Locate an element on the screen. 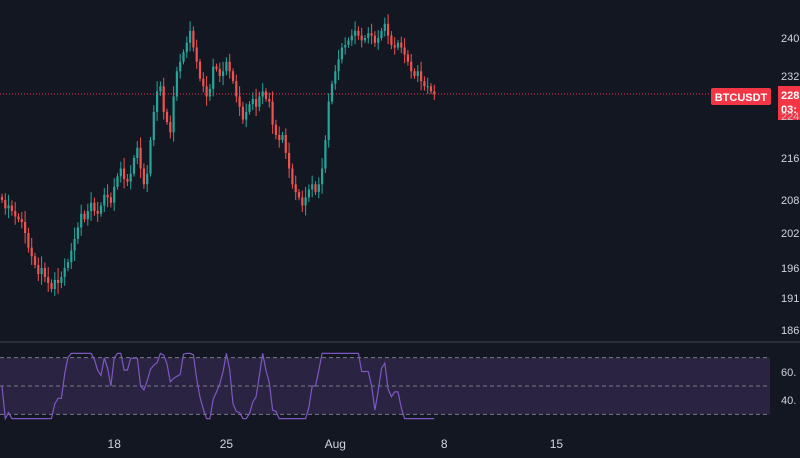  date-tick-label: 15 is located at coordinates (557, 444).